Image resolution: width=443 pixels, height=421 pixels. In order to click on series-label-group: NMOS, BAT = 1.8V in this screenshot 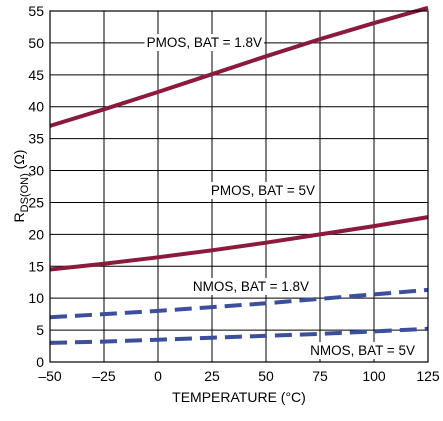, I will do `click(250, 286)`.